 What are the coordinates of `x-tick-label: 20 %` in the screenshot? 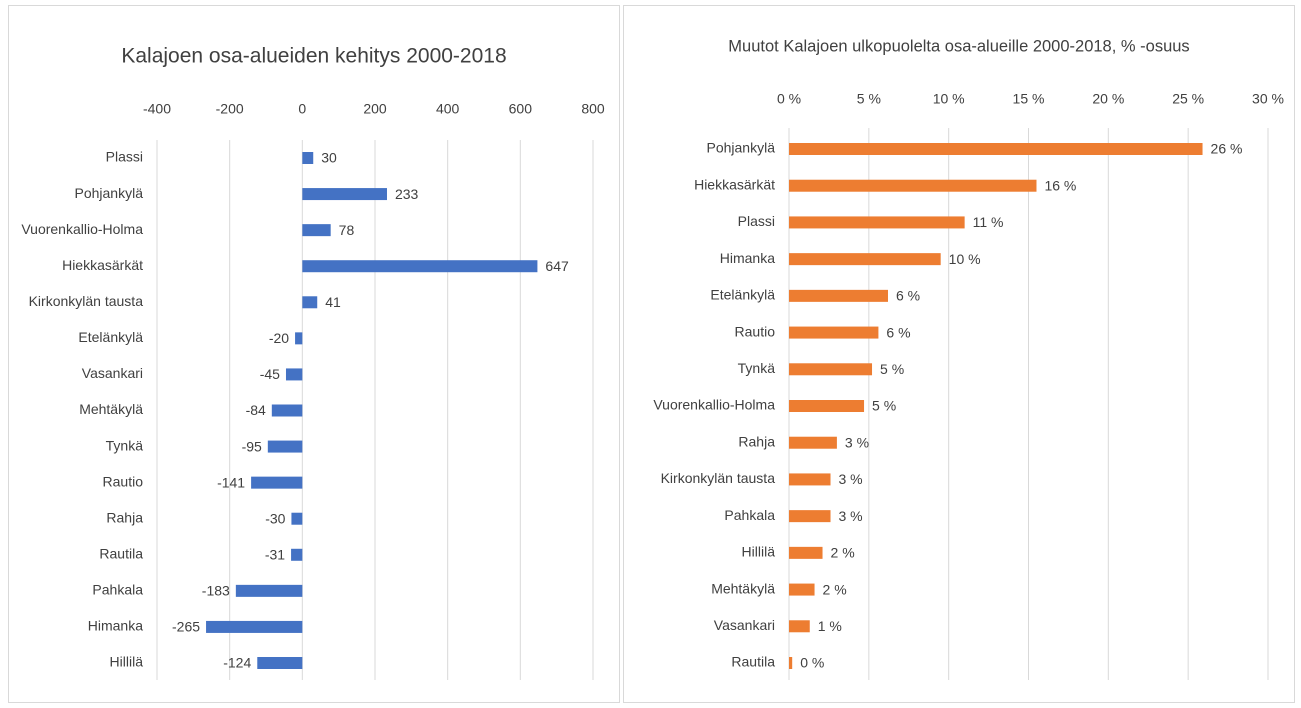 It's located at (1108, 99).